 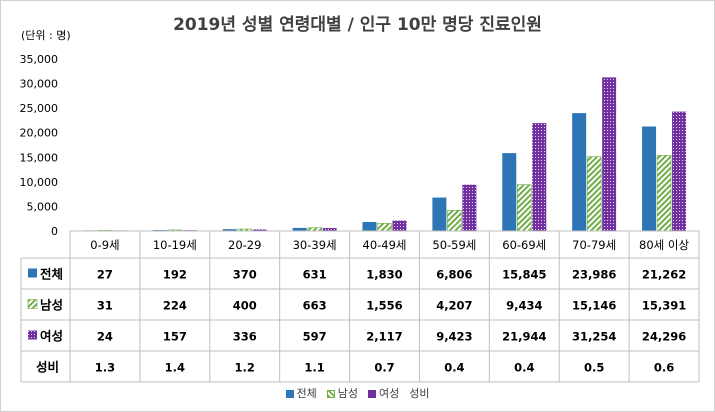 What do you see at coordinates (454, 275) in the screenshot?
I see `data-label-total: 6,806` at bounding box center [454, 275].